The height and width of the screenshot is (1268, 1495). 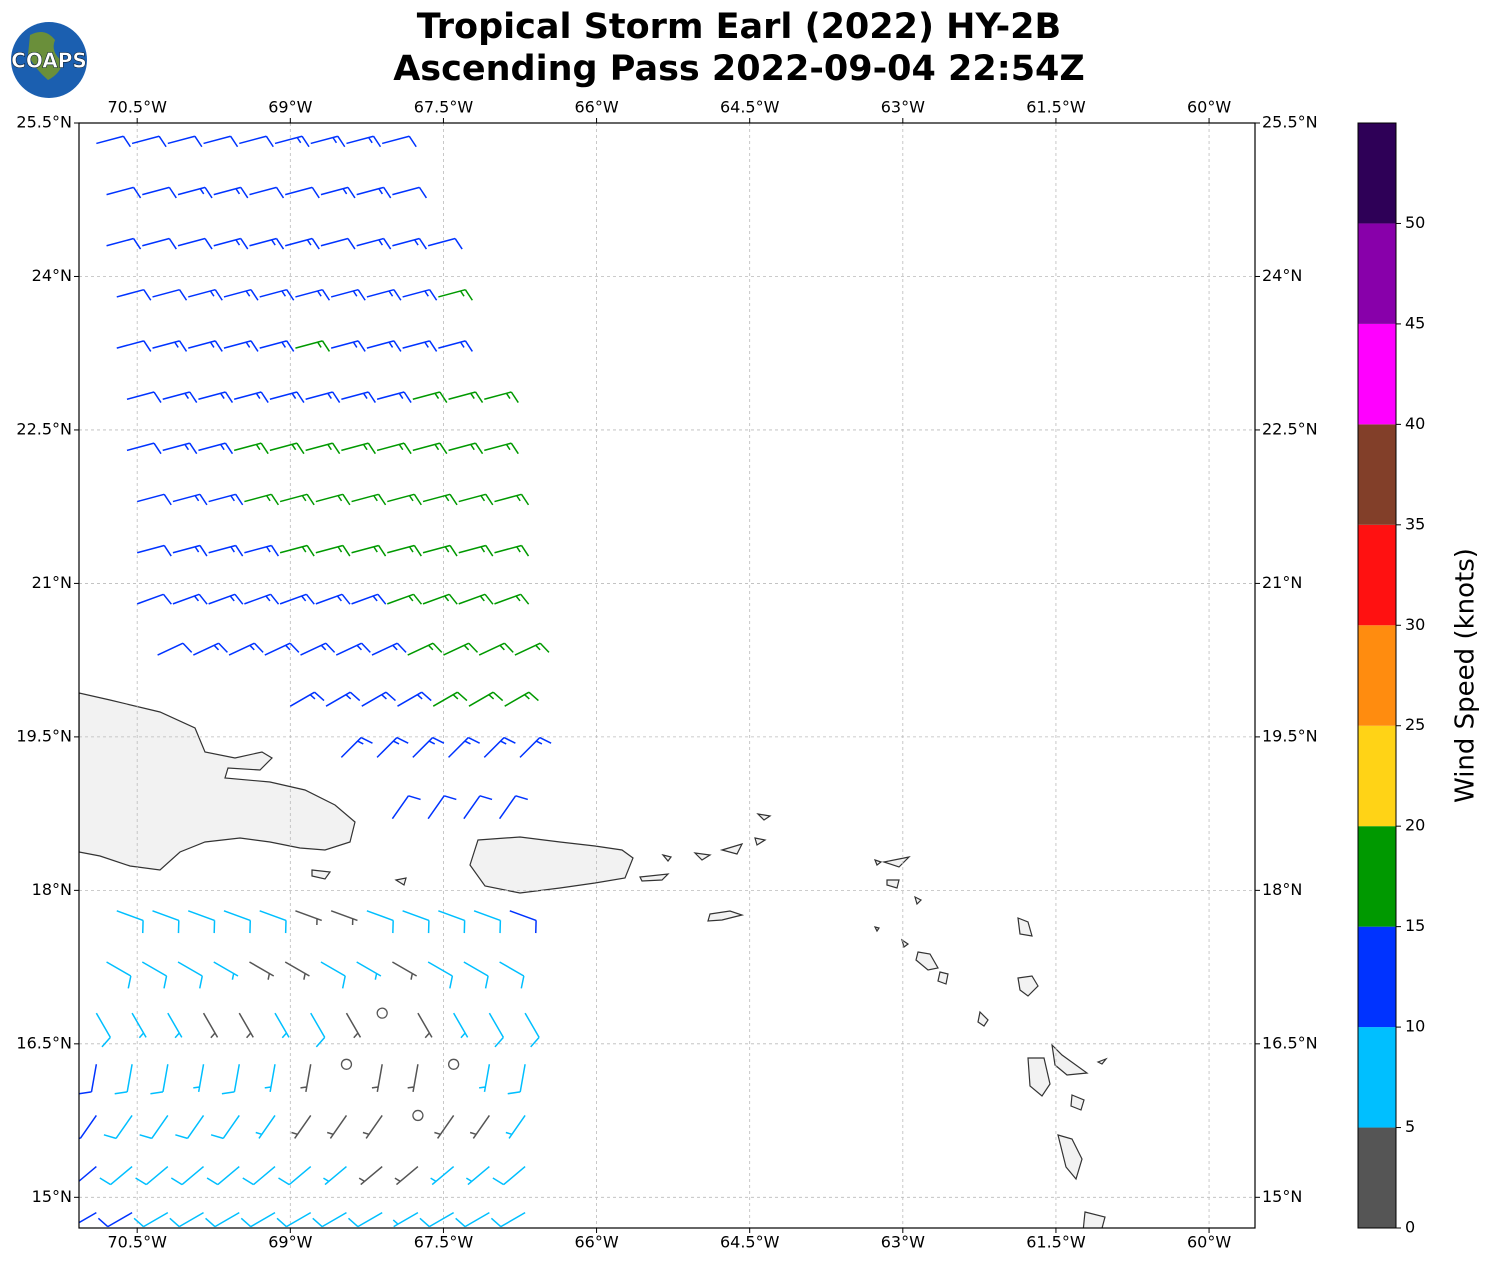 I want to click on x-tick-label: 60°W, so click(x=1209, y=1242).